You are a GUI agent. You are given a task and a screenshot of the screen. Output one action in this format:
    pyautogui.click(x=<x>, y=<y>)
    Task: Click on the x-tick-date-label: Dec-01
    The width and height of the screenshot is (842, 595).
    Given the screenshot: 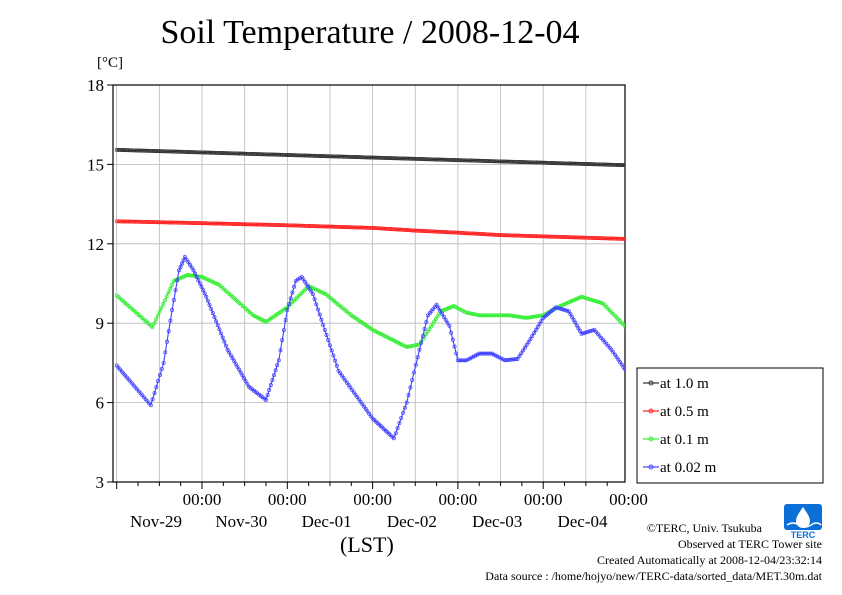 What is the action you would take?
    pyautogui.click(x=327, y=521)
    